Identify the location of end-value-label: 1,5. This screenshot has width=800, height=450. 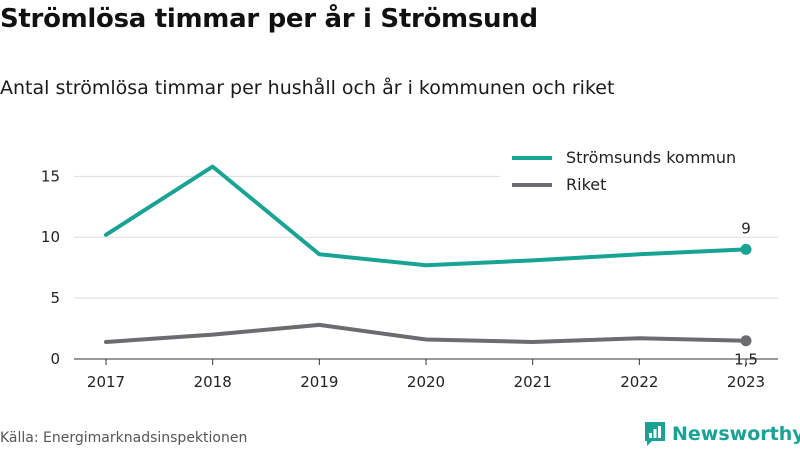
(746, 360).